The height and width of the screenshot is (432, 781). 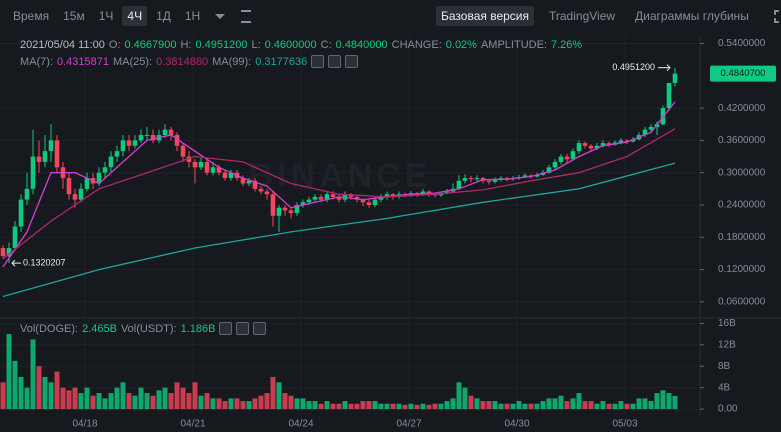 What do you see at coordinates (727, 344) in the screenshot?
I see `vol-tick-label: 12B` at bounding box center [727, 344].